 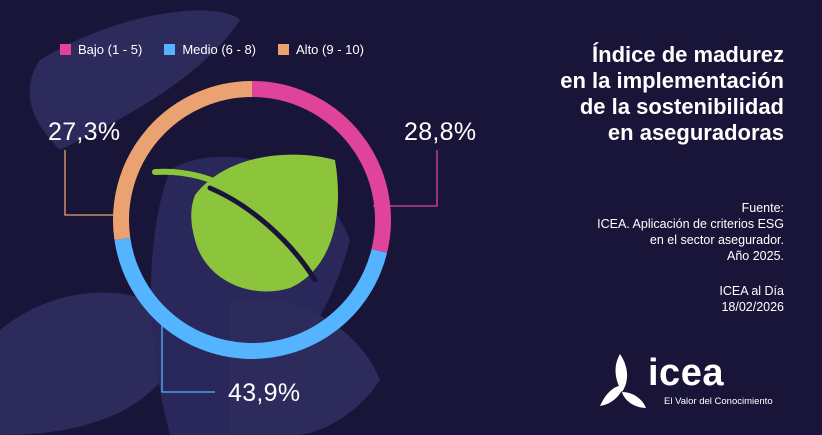 What do you see at coordinates (321, 167) in the screenshot?
I see `slice-bajo` at bounding box center [321, 167].